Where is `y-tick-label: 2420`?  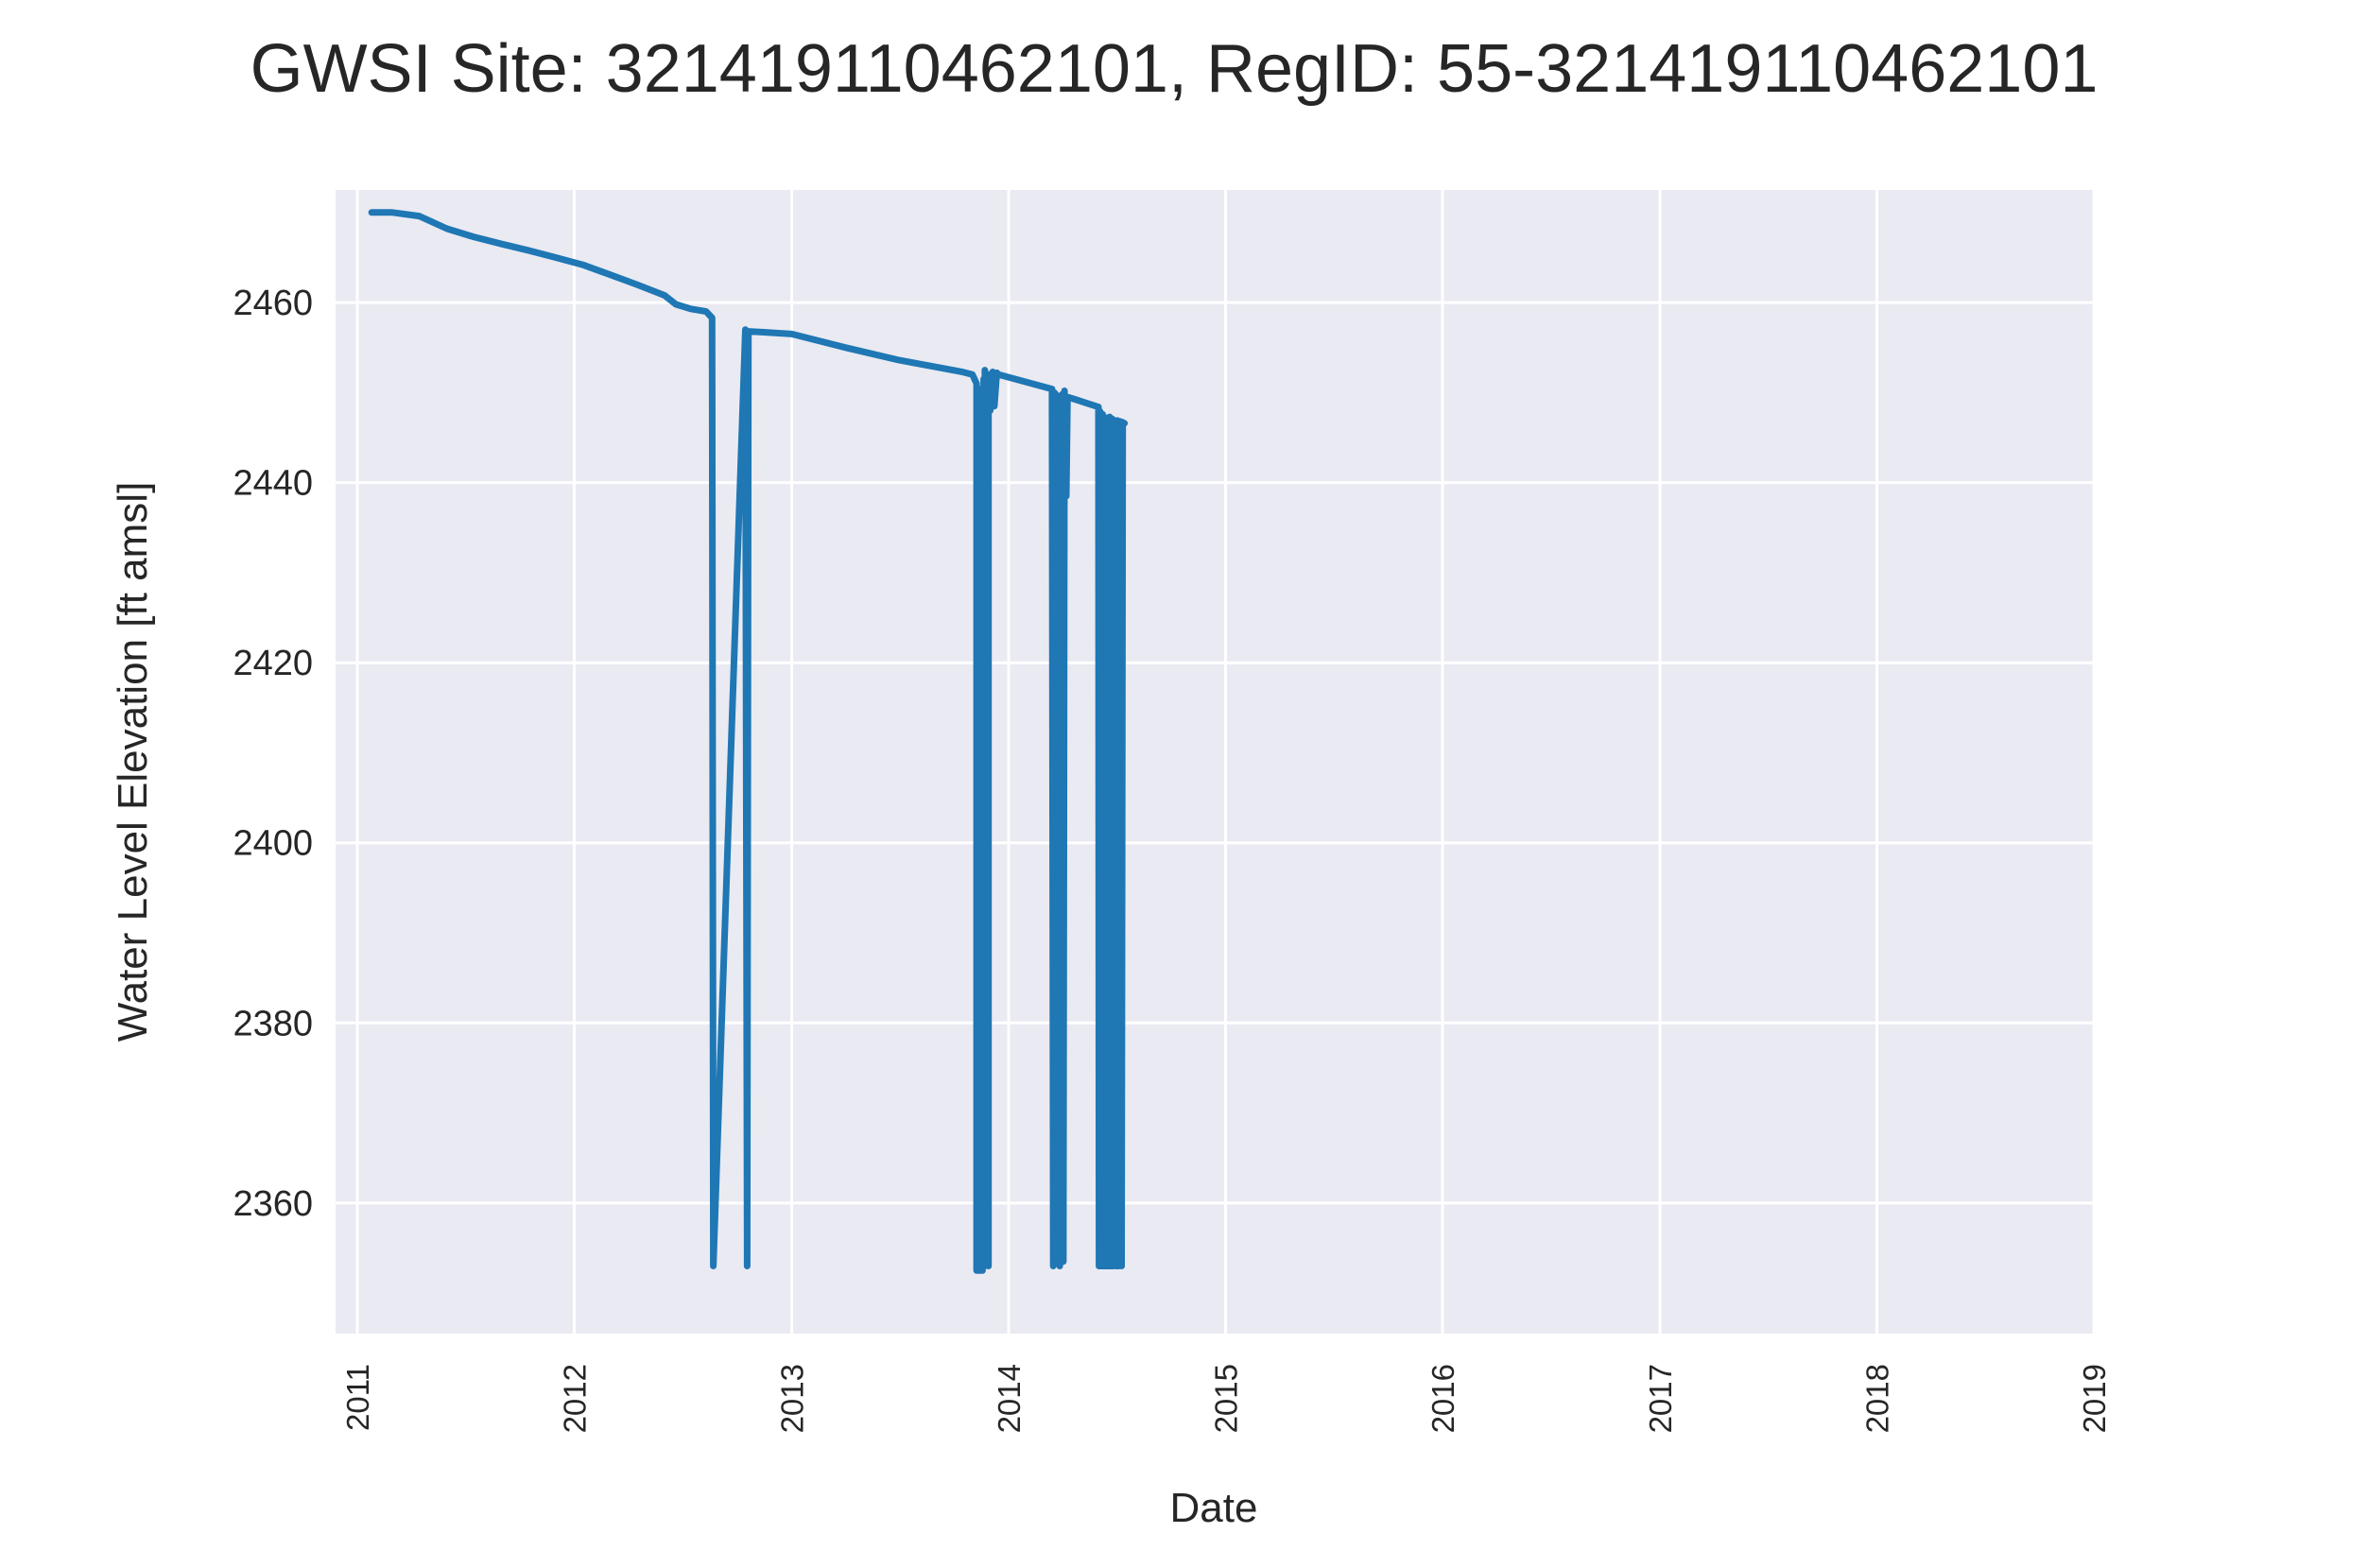 y-tick-label: 2420 is located at coordinates (273, 663).